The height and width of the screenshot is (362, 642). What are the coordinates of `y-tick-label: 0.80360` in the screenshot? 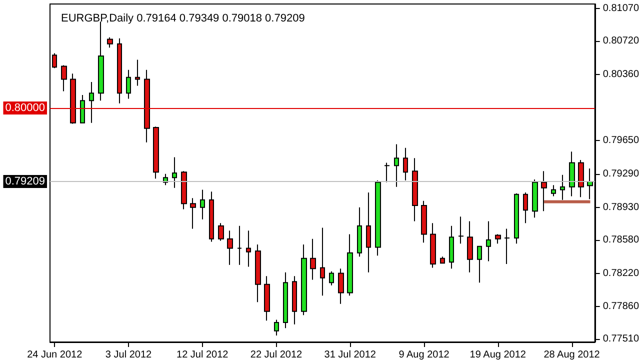 It's located at (621, 74).